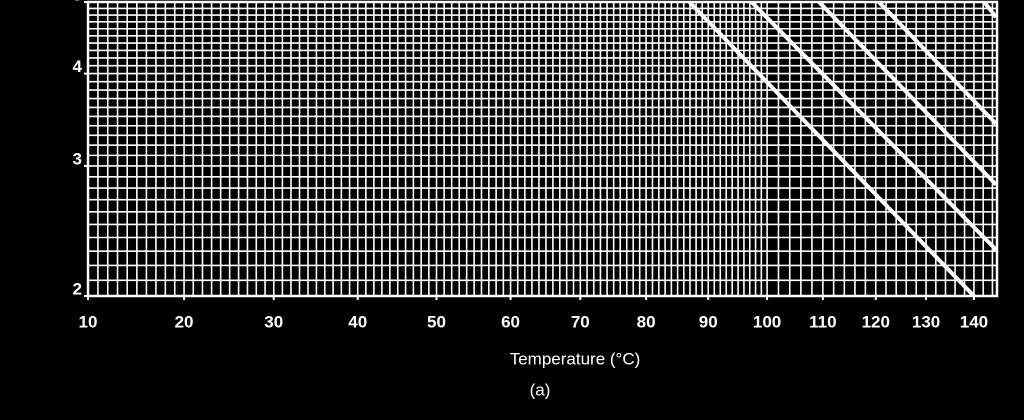  Describe the element at coordinates (77, 158) in the screenshot. I see `y-tick-label: 3` at that location.